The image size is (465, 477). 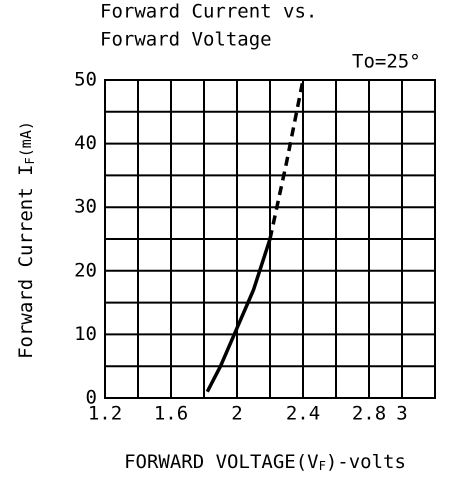 What do you see at coordinates (369, 414) in the screenshot?
I see `x-tick-label: 2.8` at bounding box center [369, 414].